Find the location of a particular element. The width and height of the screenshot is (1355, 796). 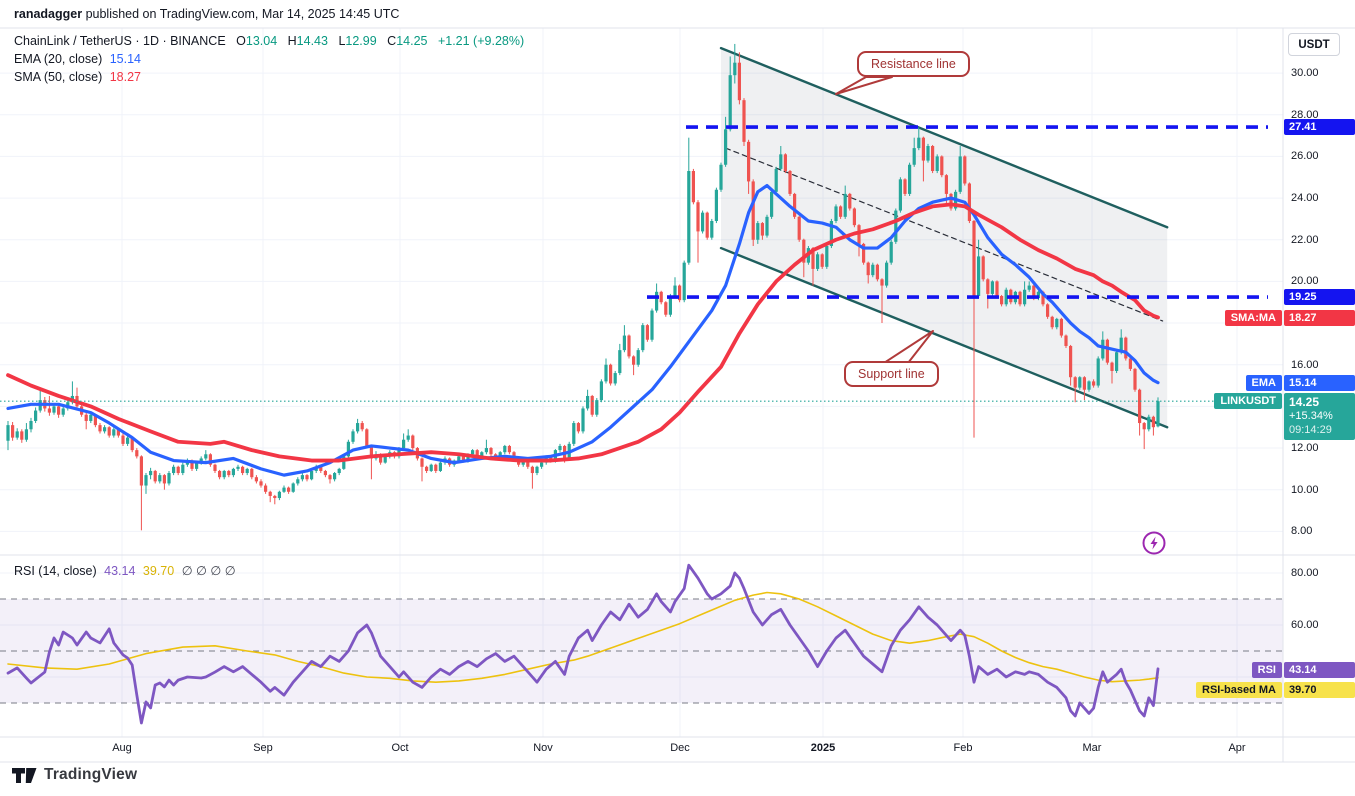

rsi-ma-value: 39.70 is located at coordinates (158, 571).